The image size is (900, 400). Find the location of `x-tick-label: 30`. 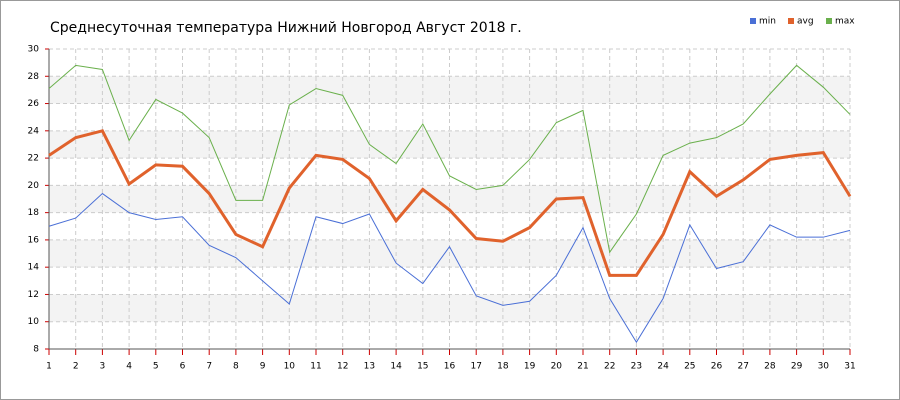

x-tick-label: 30 is located at coordinates (824, 367).